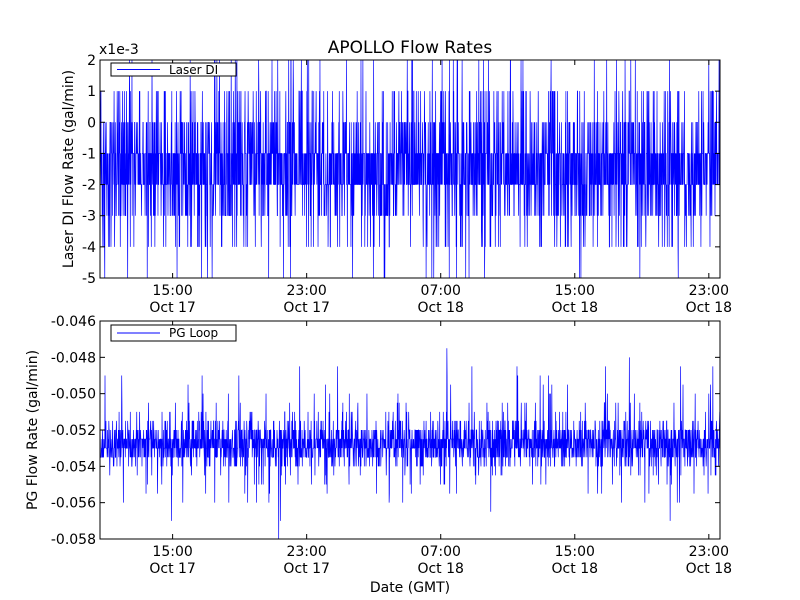 The image size is (800, 600). Describe the element at coordinates (89, 154) in the screenshot. I see `y-tick-label: -1` at that location.